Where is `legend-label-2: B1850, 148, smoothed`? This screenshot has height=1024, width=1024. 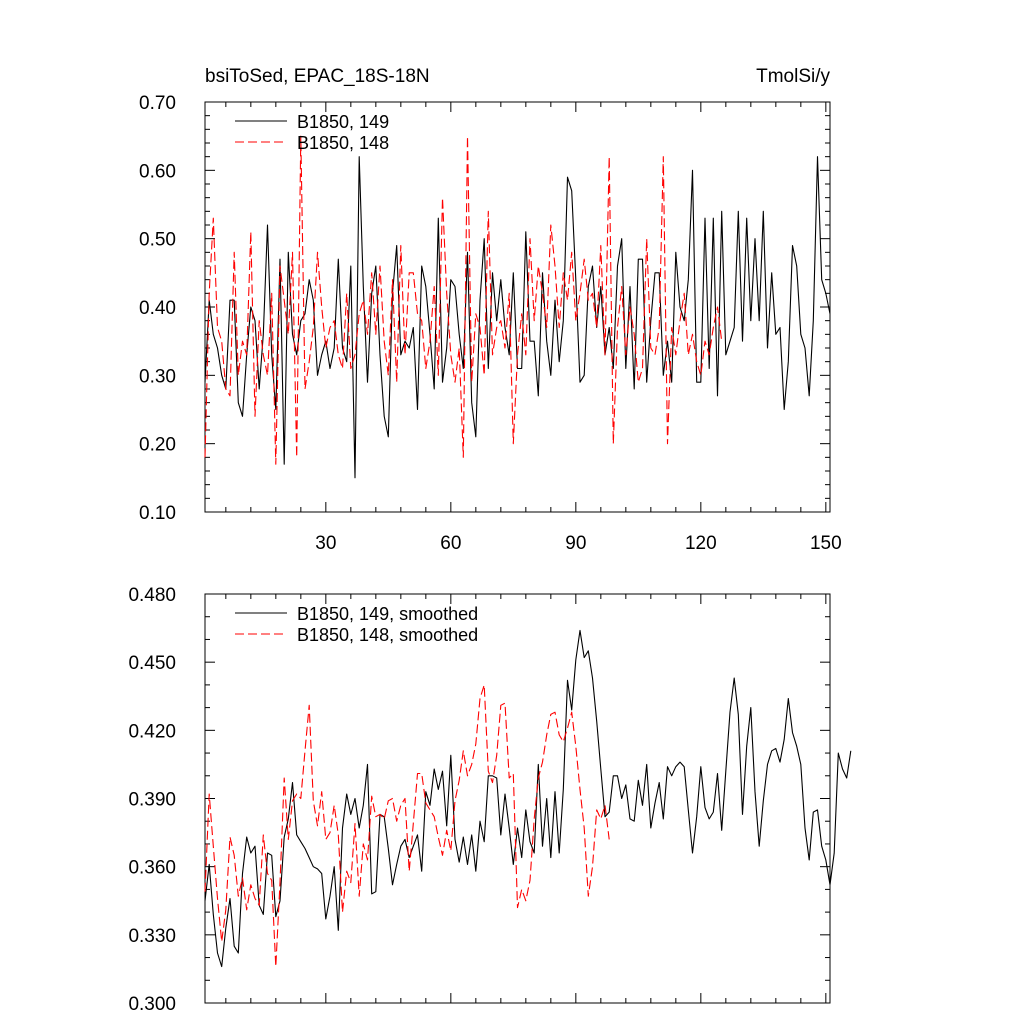
legend-label-2: B1850, 148, smoothed is located at coordinates (387, 635).